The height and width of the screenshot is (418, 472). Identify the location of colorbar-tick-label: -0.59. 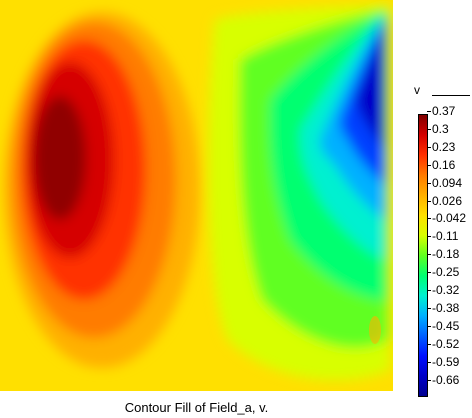
(446, 361).